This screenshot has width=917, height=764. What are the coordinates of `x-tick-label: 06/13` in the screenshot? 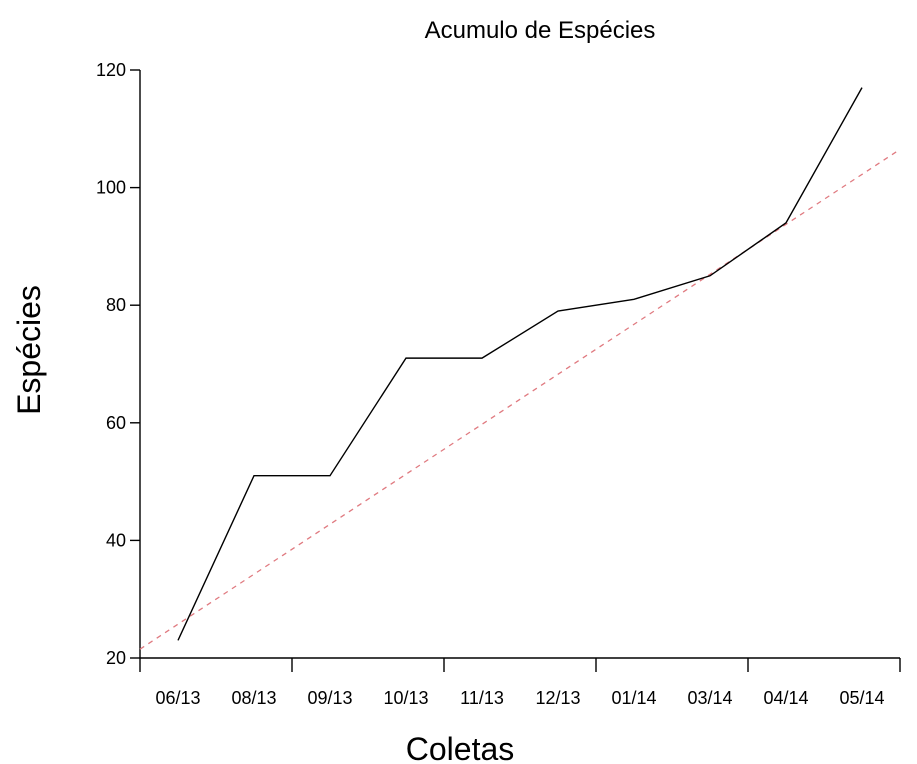 It's located at (177, 698).